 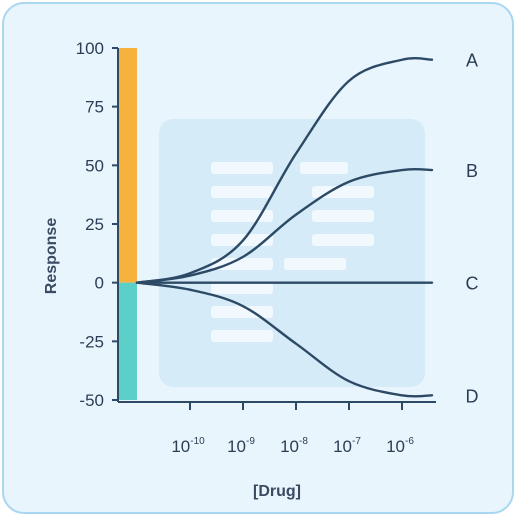 I want to click on x-tick-label: 10⁻⁹, so click(x=241, y=446).